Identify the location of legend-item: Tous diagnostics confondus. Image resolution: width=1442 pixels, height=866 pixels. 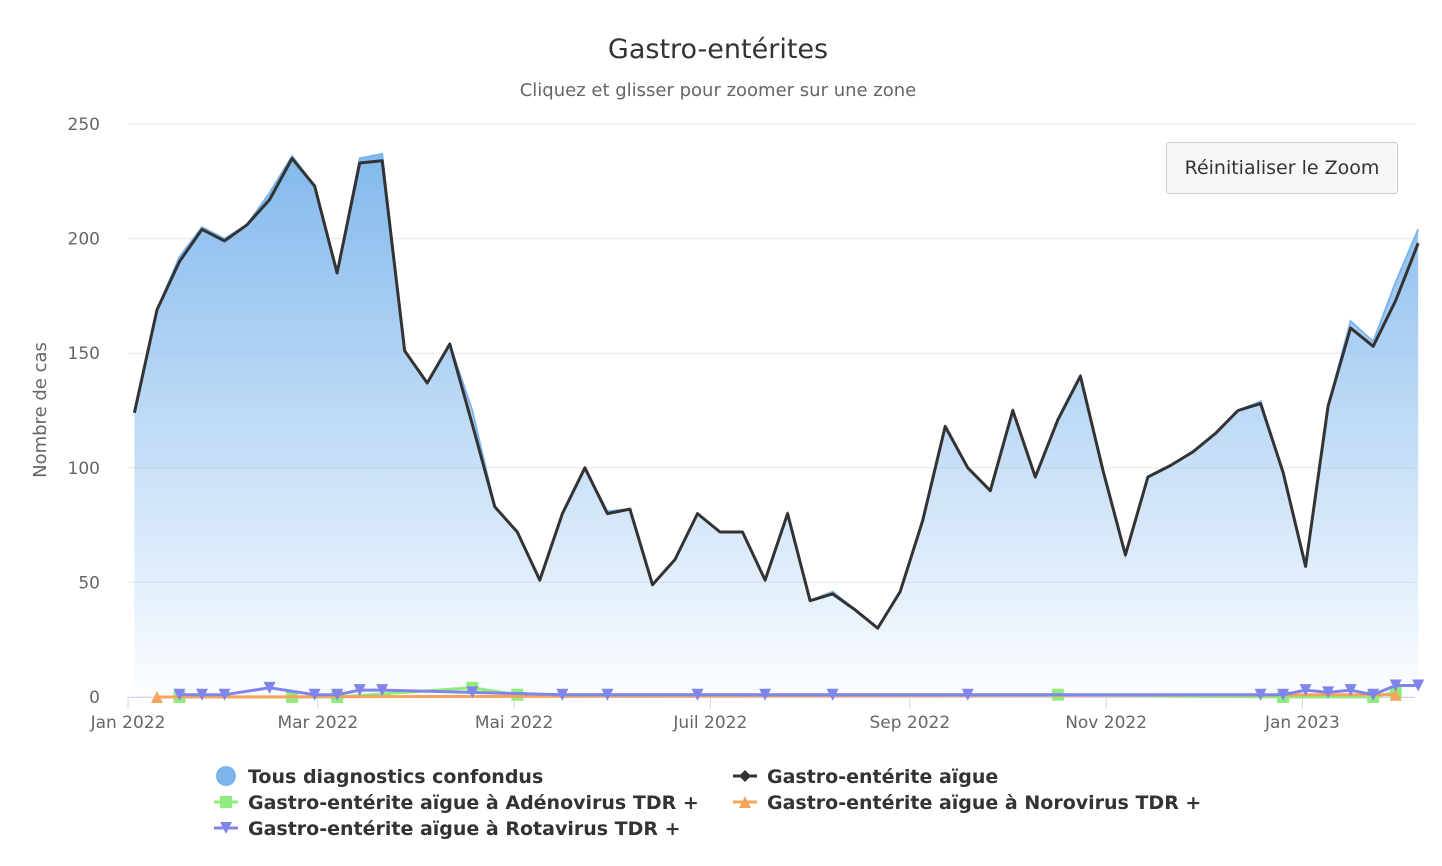
(379, 777).